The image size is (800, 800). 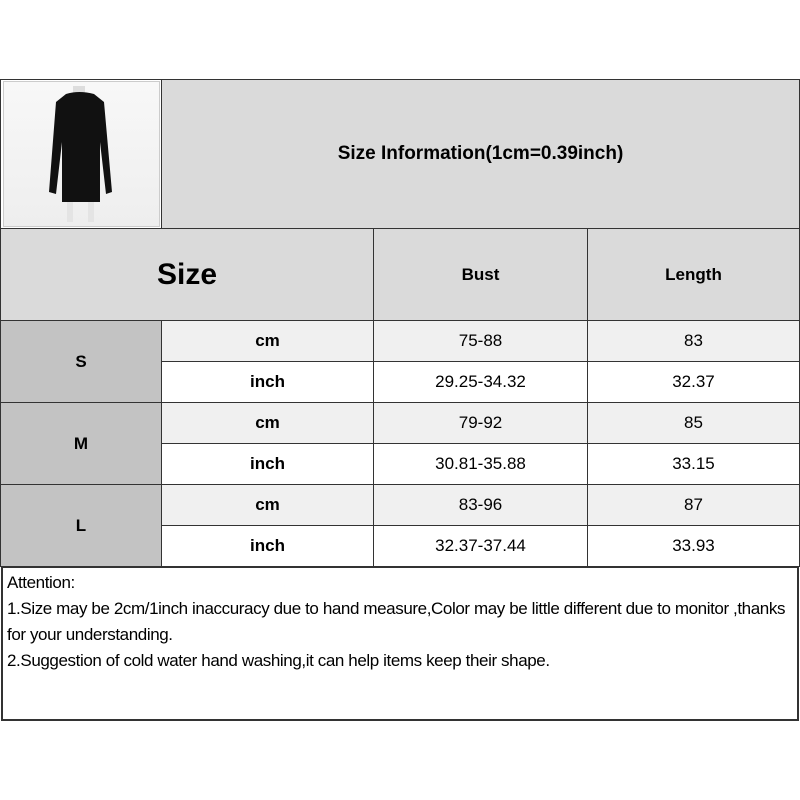 I want to click on bust-value: 83-96, so click(x=480, y=505).